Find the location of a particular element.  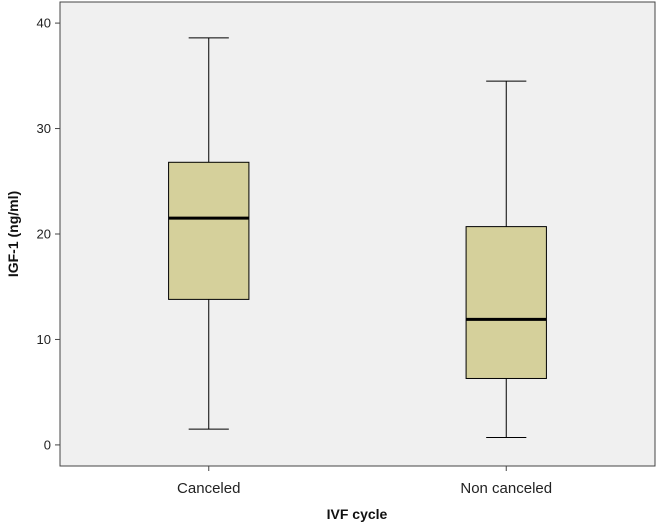

x-axis: Canceled Non canceled is located at coordinates (364, 481).